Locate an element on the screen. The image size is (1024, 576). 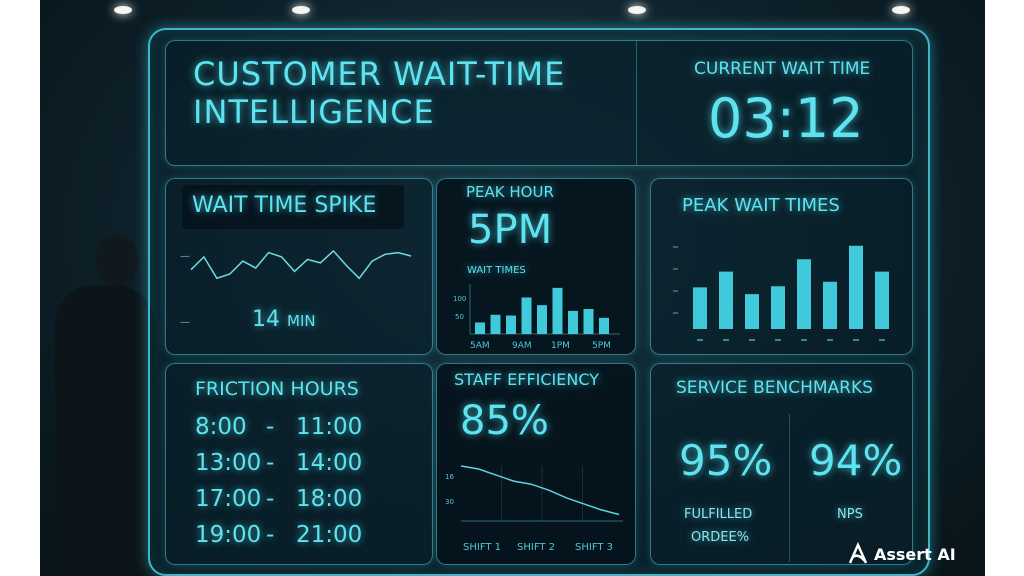
peak-wait-times-bar-chart is located at coordinates (781, 293).